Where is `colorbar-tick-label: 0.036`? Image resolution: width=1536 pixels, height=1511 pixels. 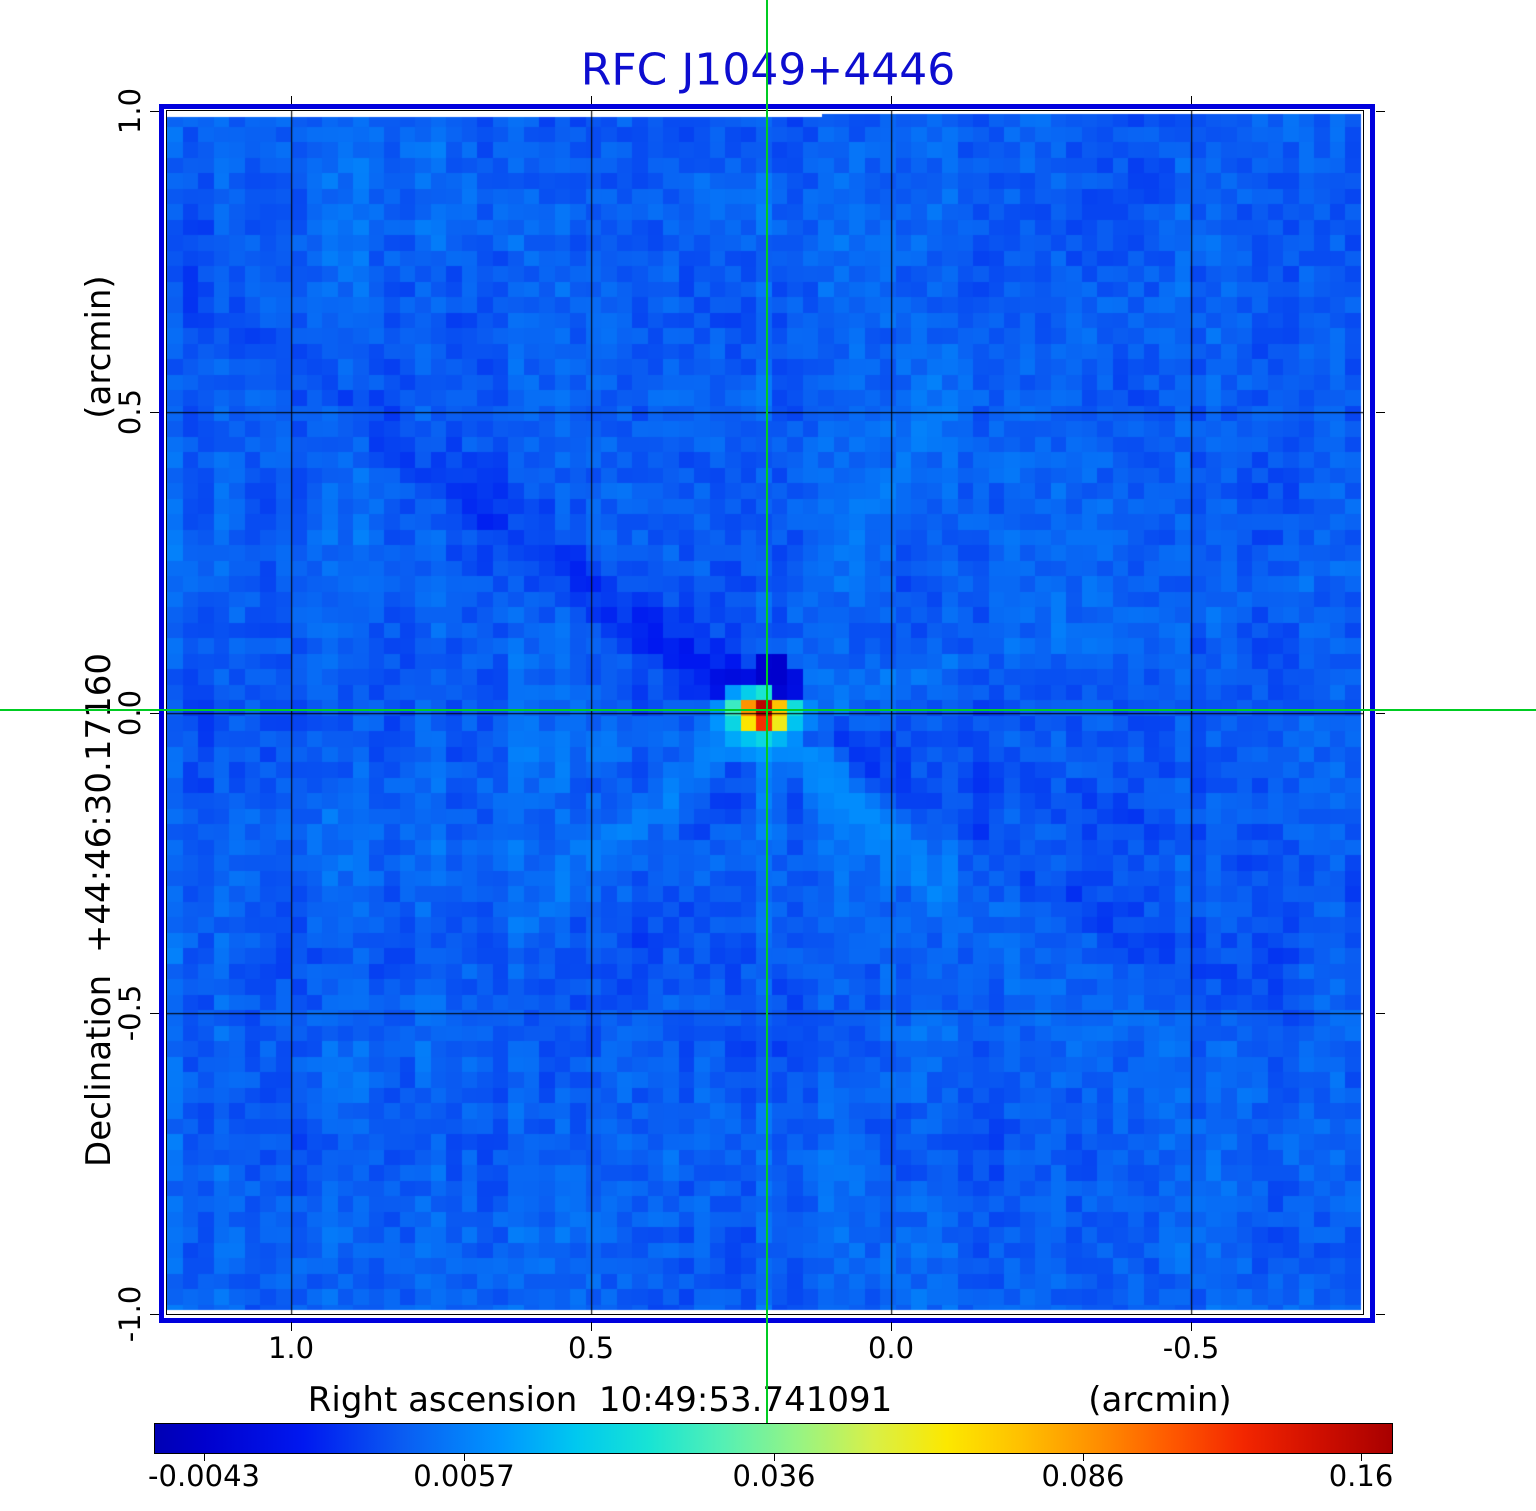
colorbar-tick-label: 0.036 is located at coordinates (774, 1476).